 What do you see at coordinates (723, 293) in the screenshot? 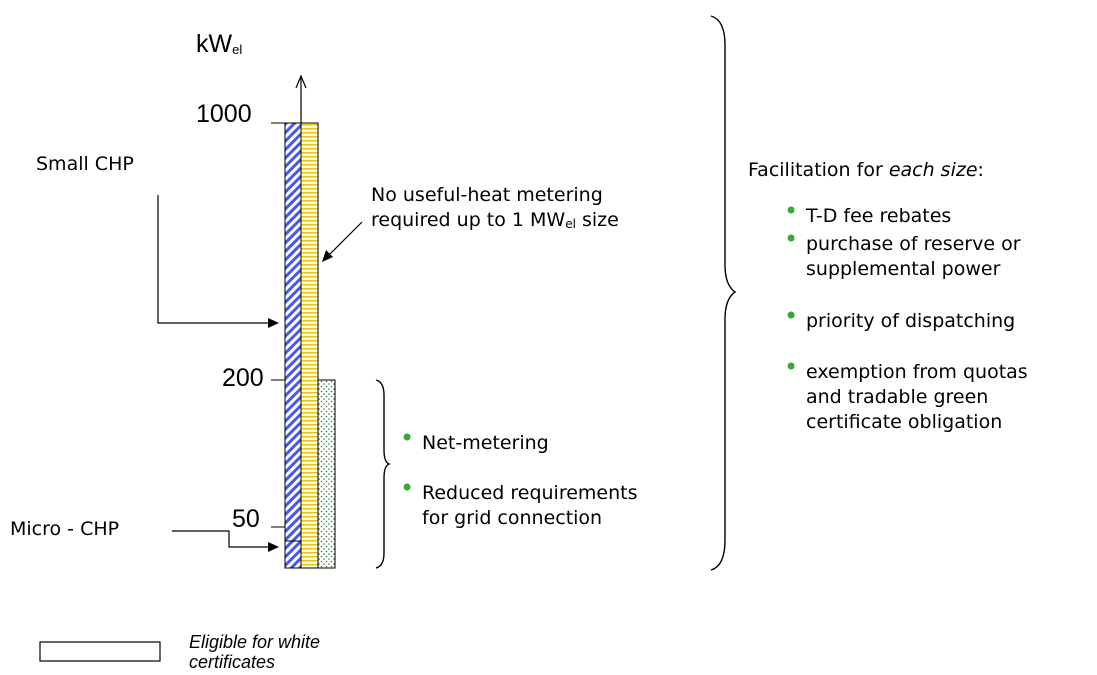
I see `facilitation-brace` at bounding box center [723, 293].